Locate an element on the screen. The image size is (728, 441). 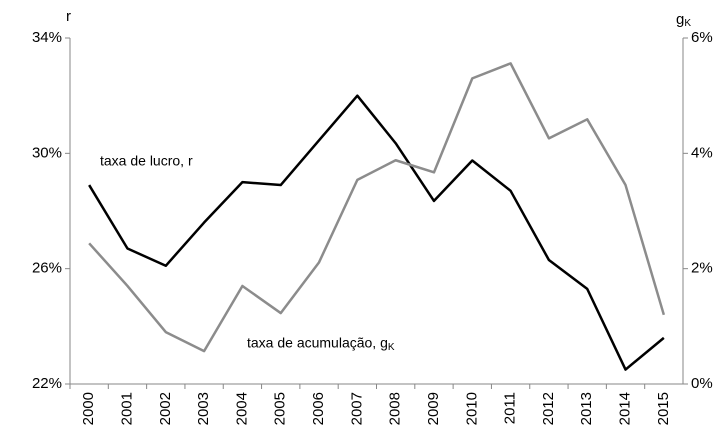
y-tick-label: 26% is located at coordinates (47, 268).